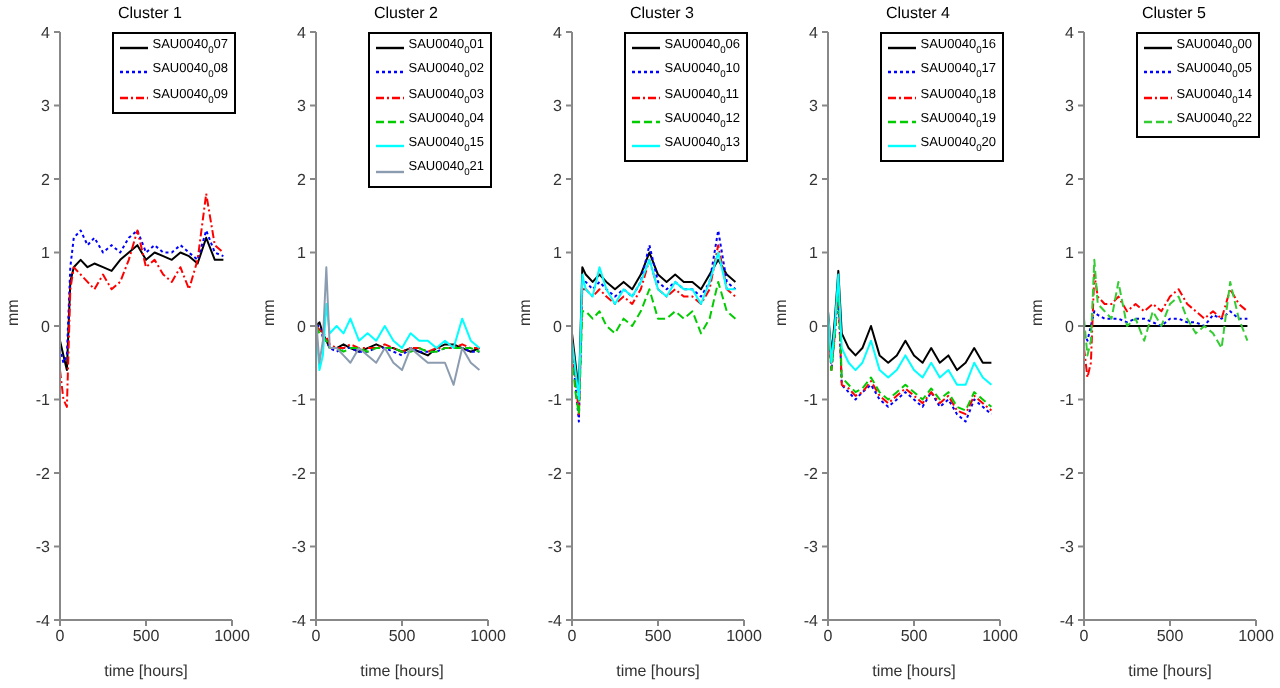 The height and width of the screenshot is (688, 1280). Describe the element at coordinates (917, 13) in the screenshot. I see `chart-title: Cluster 4` at that location.